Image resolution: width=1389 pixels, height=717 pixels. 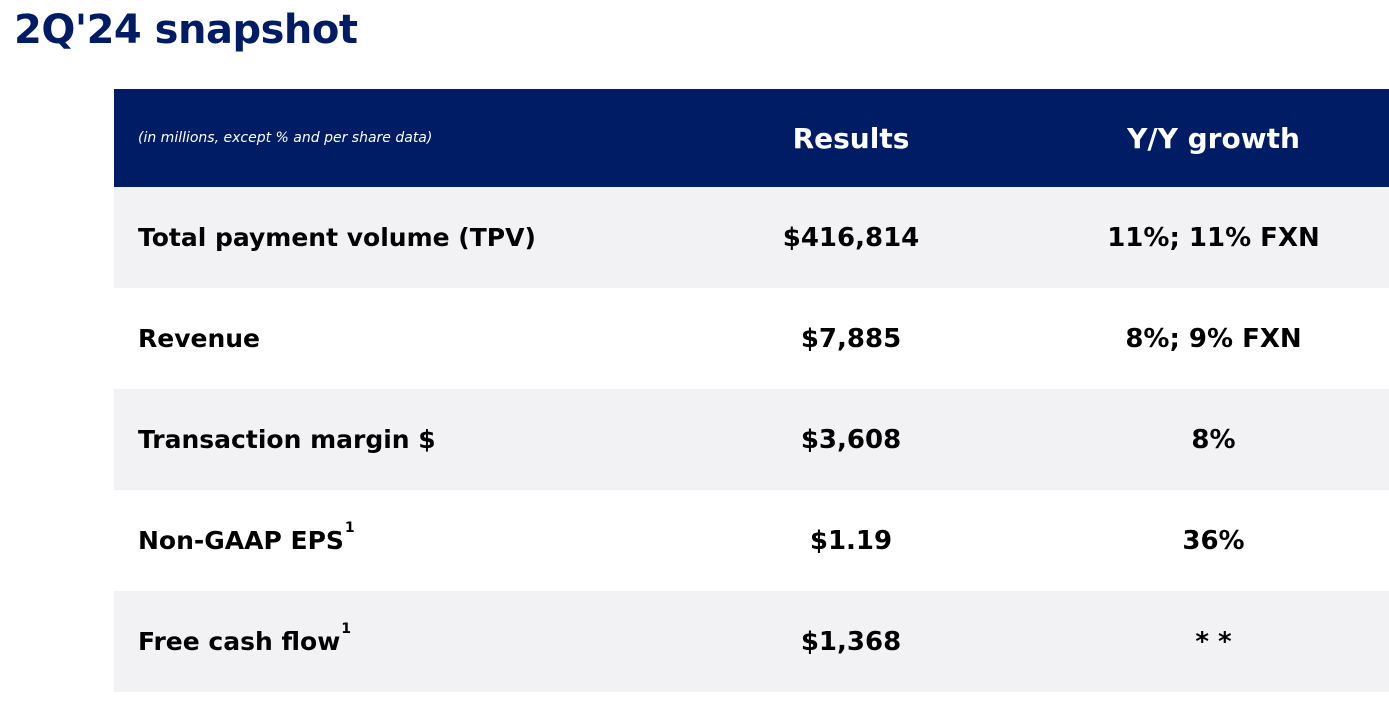 What do you see at coordinates (751, 641) in the screenshot?
I see `table-row: Free cash flow1 $1,368 * *` at bounding box center [751, 641].